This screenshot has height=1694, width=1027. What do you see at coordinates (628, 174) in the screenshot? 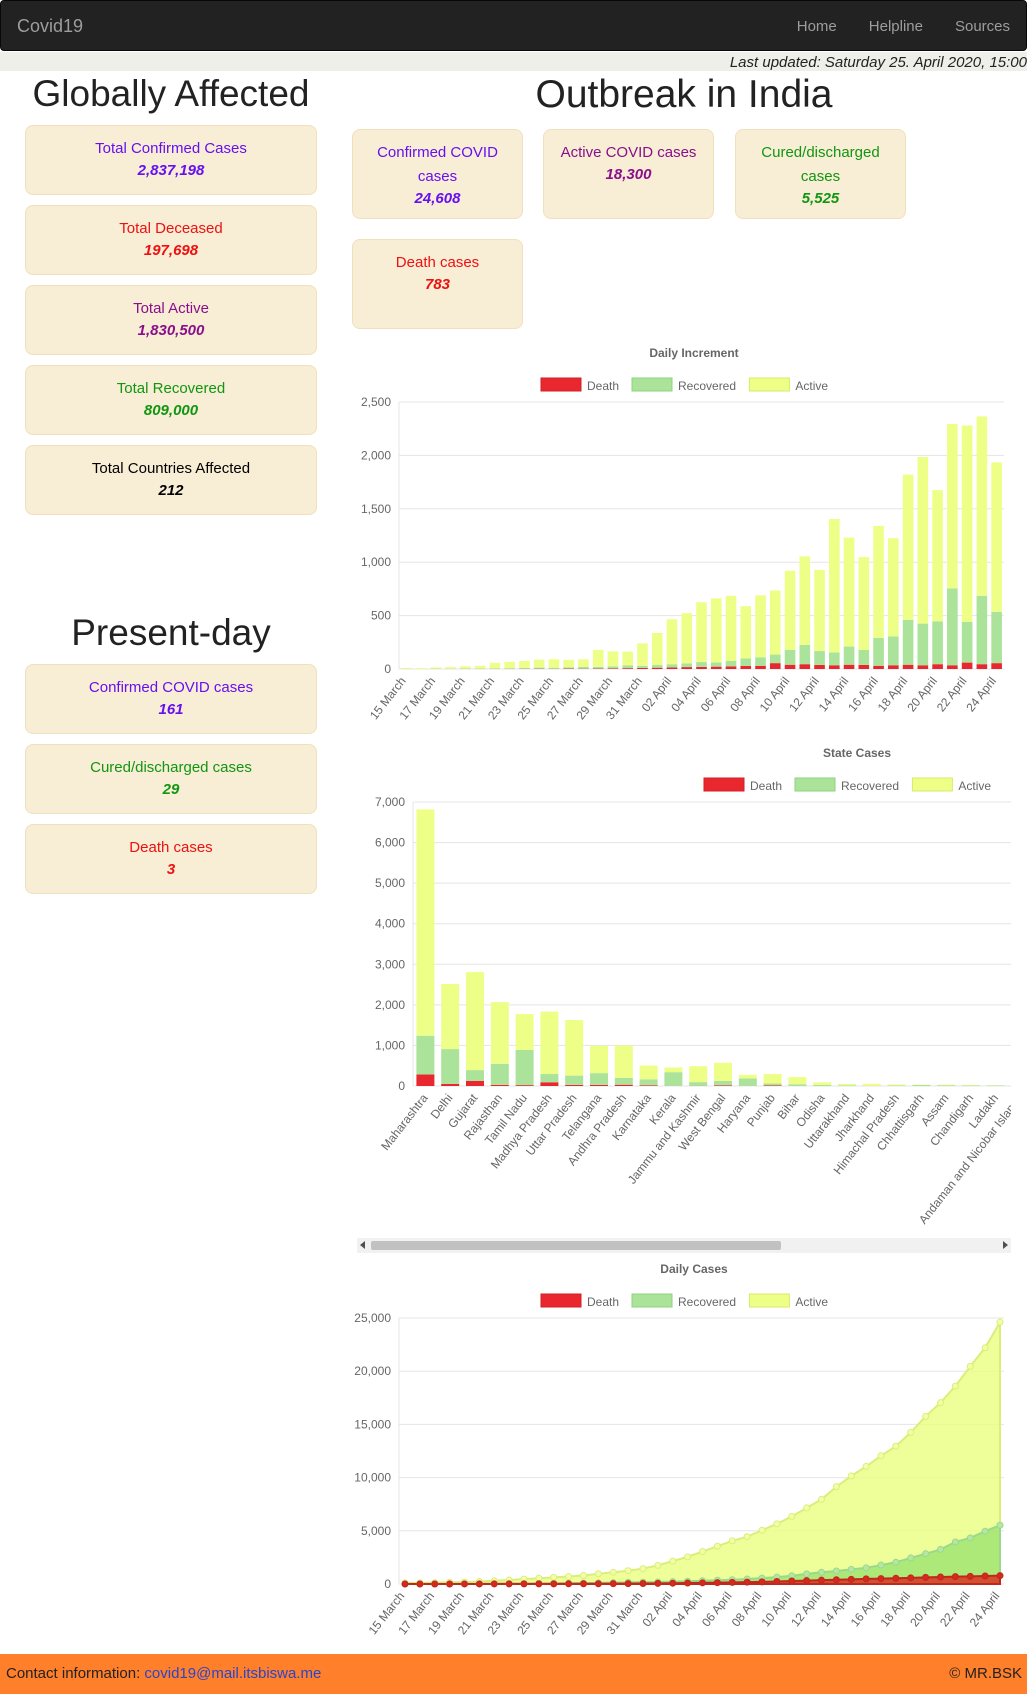
I see `card-value: 18,300` at bounding box center [628, 174].